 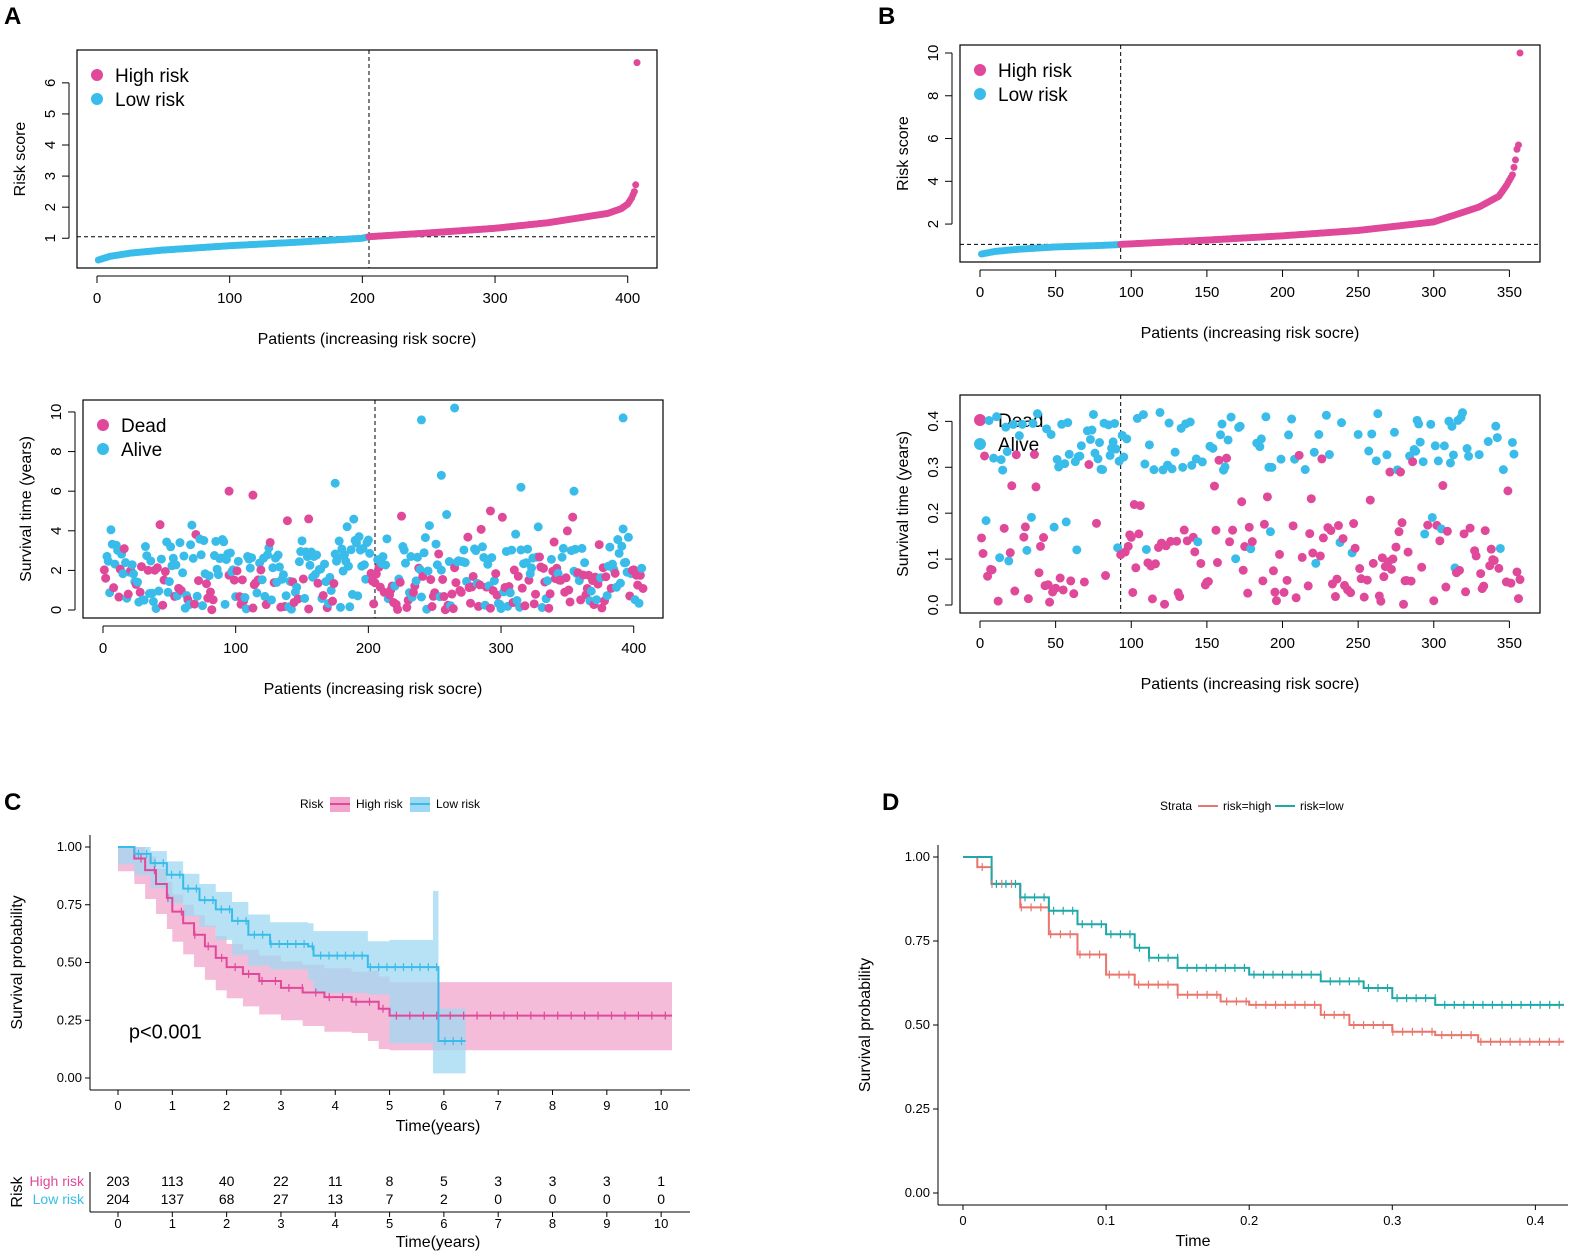 What do you see at coordinates (1250, 333) in the screenshot?
I see `x-axis-title: Patients (increasing risk socre)` at bounding box center [1250, 333].